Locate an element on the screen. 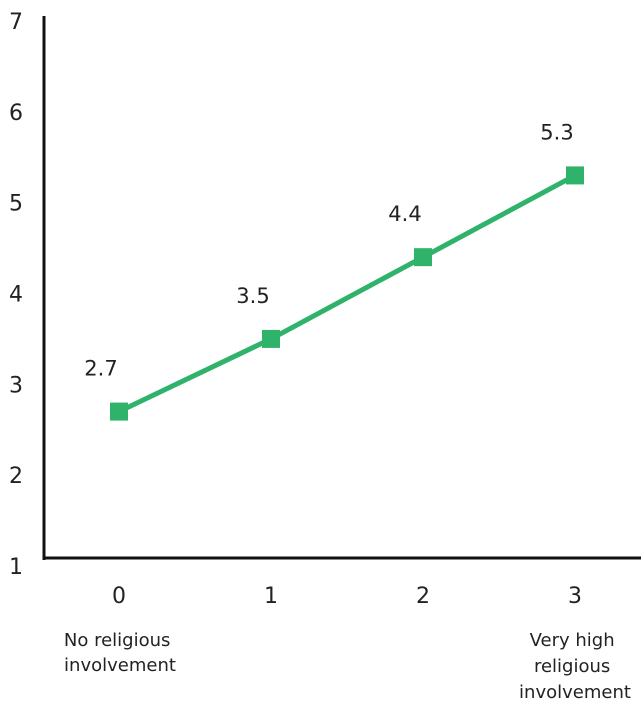 The image size is (641, 707). y-tick-label-6: 6 is located at coordinates (16, 113).